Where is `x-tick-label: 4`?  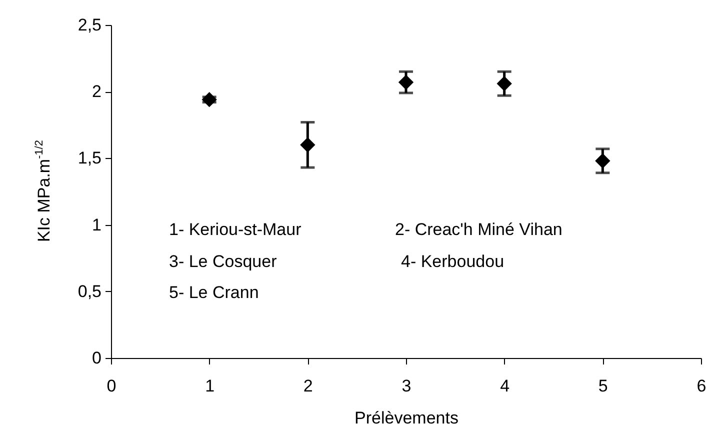 x-tick-label: 4 is located at coordinates (505, 386).